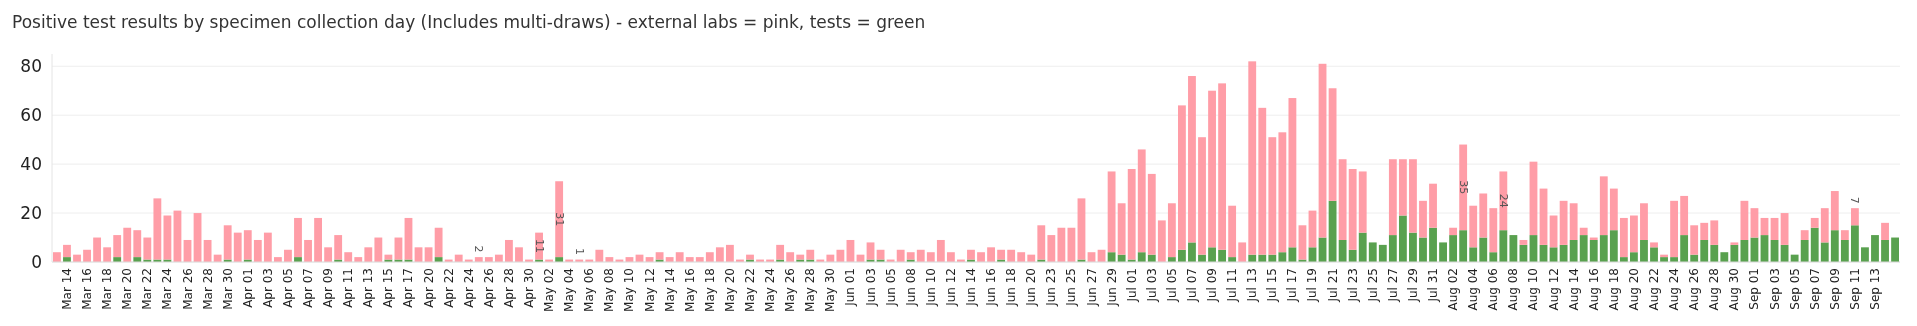  What do you see at coordinates (629, 290) in the screenshot?
I see `x-tick-label: May 10` at bounding box center [629, 290].